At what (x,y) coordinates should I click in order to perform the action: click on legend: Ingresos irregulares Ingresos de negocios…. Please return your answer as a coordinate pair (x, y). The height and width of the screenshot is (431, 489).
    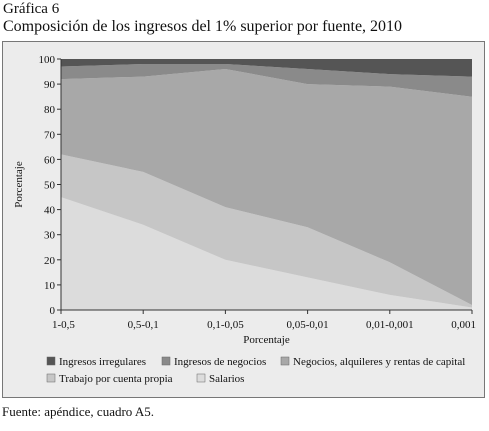
    Looking at the image, I should click on (255, 370).